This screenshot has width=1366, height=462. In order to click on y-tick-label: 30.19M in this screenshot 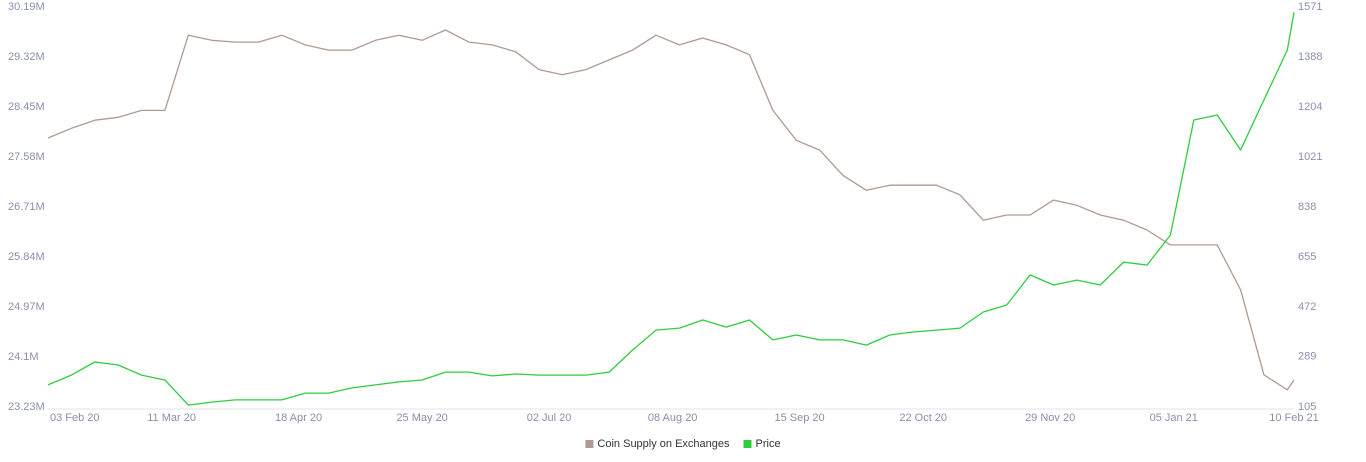, I will do `click(26, 7)`.